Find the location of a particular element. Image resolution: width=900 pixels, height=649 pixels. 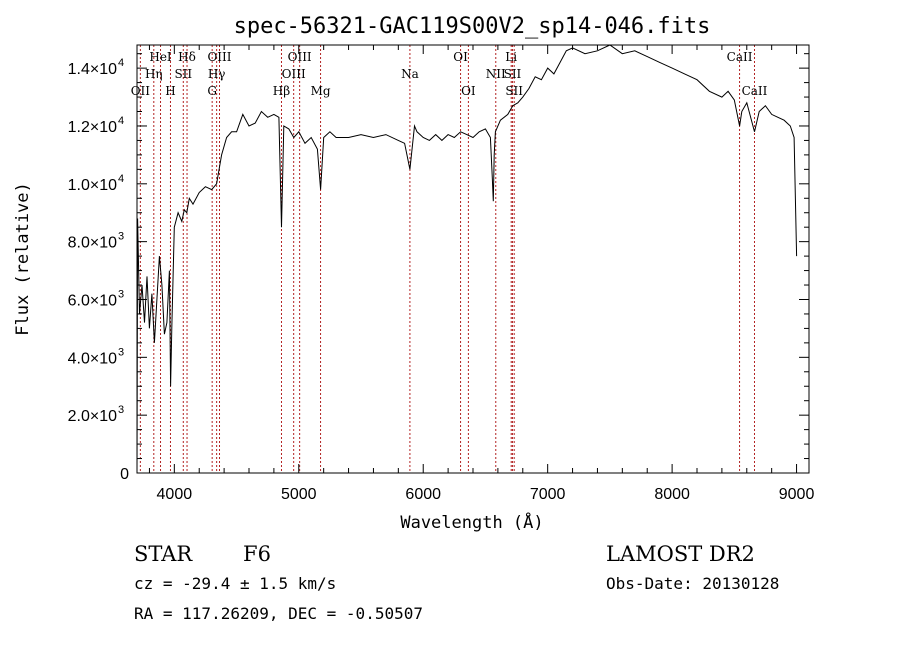

coords-text: RA = 117.26209, DEC = -0.50507 is located at coordinates (278, 613).